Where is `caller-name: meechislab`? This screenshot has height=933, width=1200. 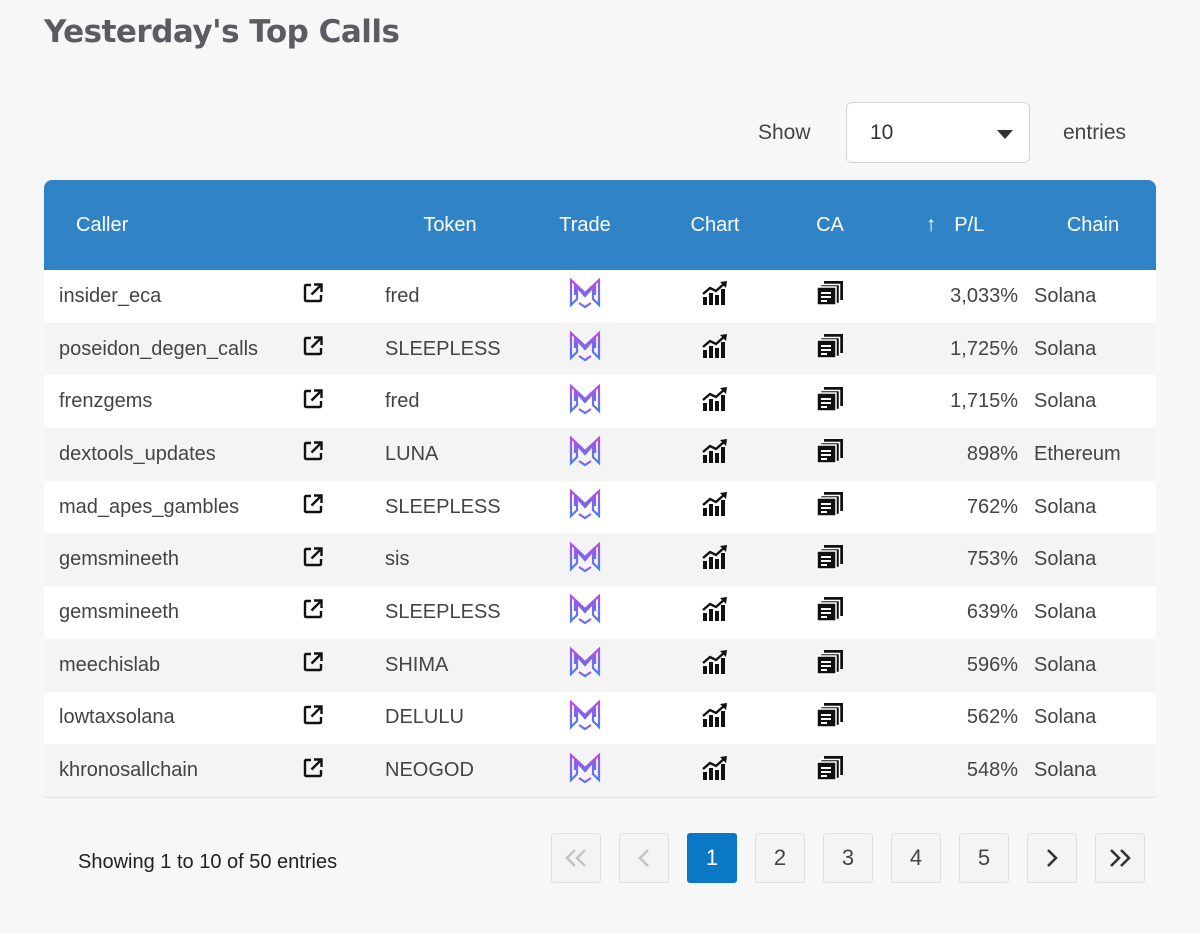
caller-name: meechislab is located at coordinates (110, 664).